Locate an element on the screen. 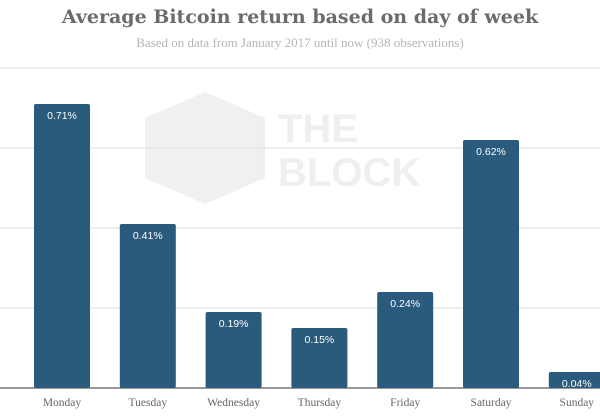 The width and height of the screenshot is (600, 420). data-label: 0.24% is located at coordinates (405, 304).